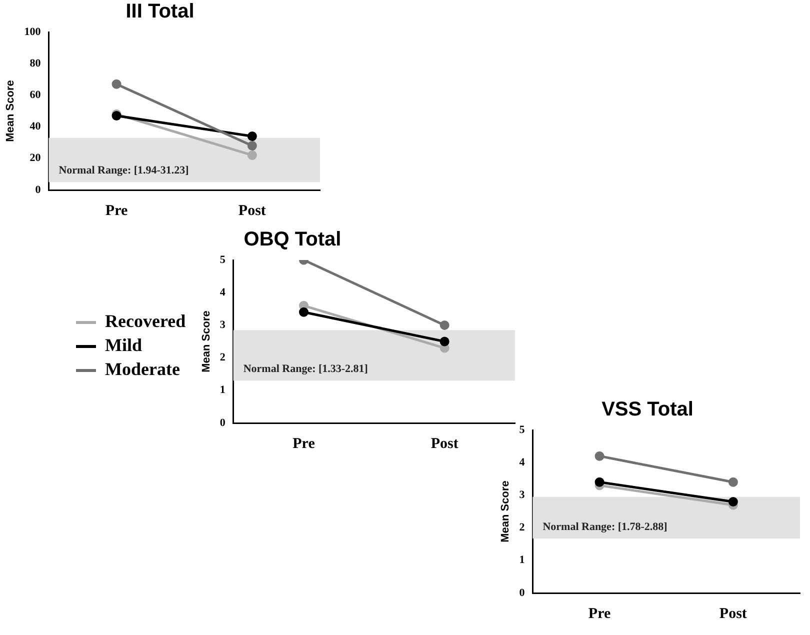 This screenshot has width=810, height=635. What do you see at coordinates (142, 369) in the screenshot?
I see `legend-label: Moderate` at bounding box center [142, 369].